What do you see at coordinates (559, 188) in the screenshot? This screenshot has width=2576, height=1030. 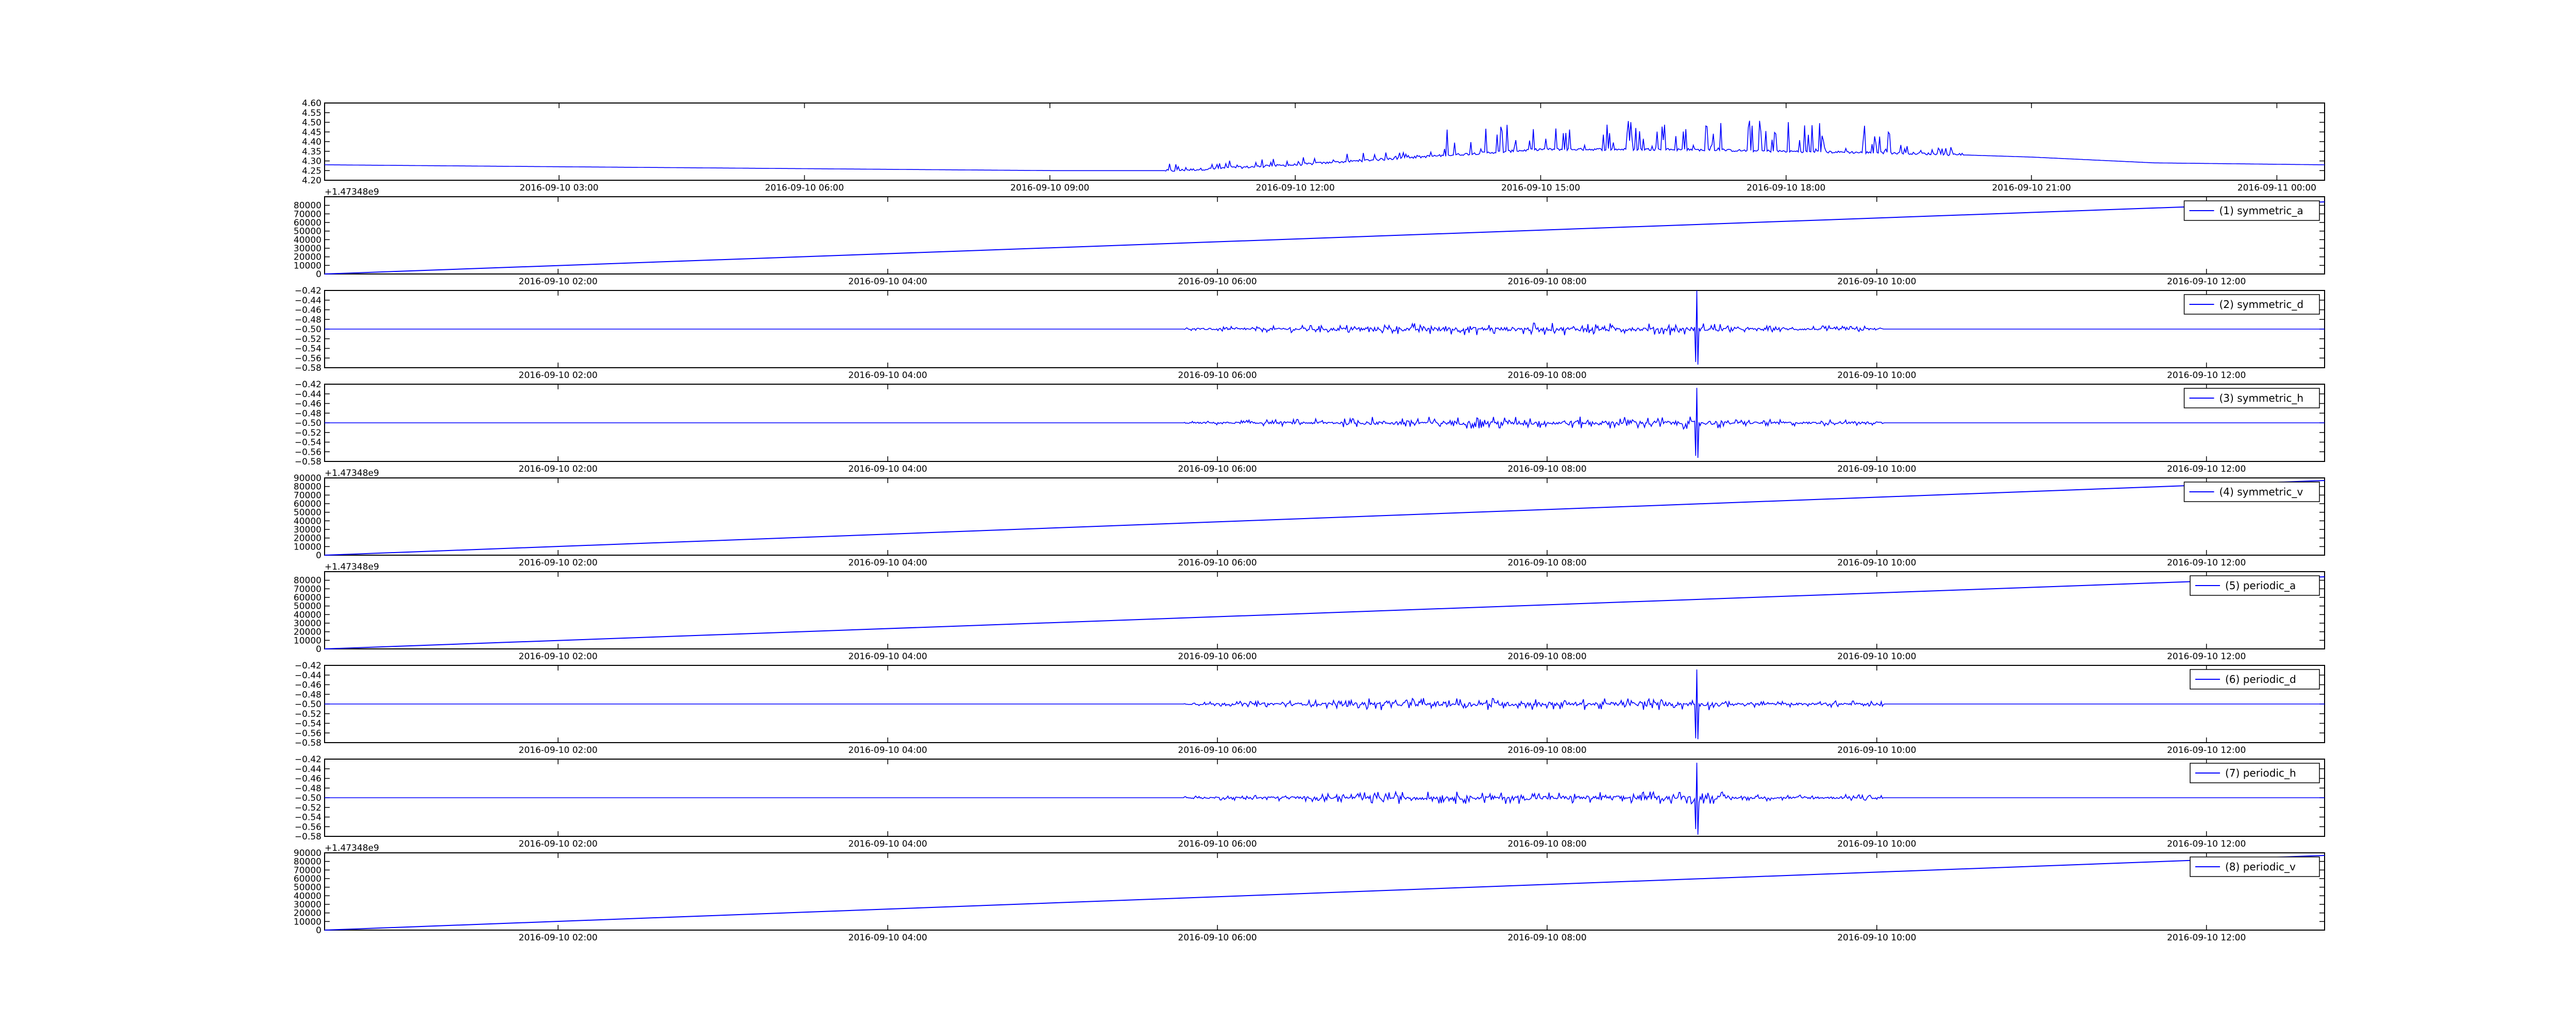 I see `x-tick-label: 2016-09-10 03:00` at bounding box center [559, 188].